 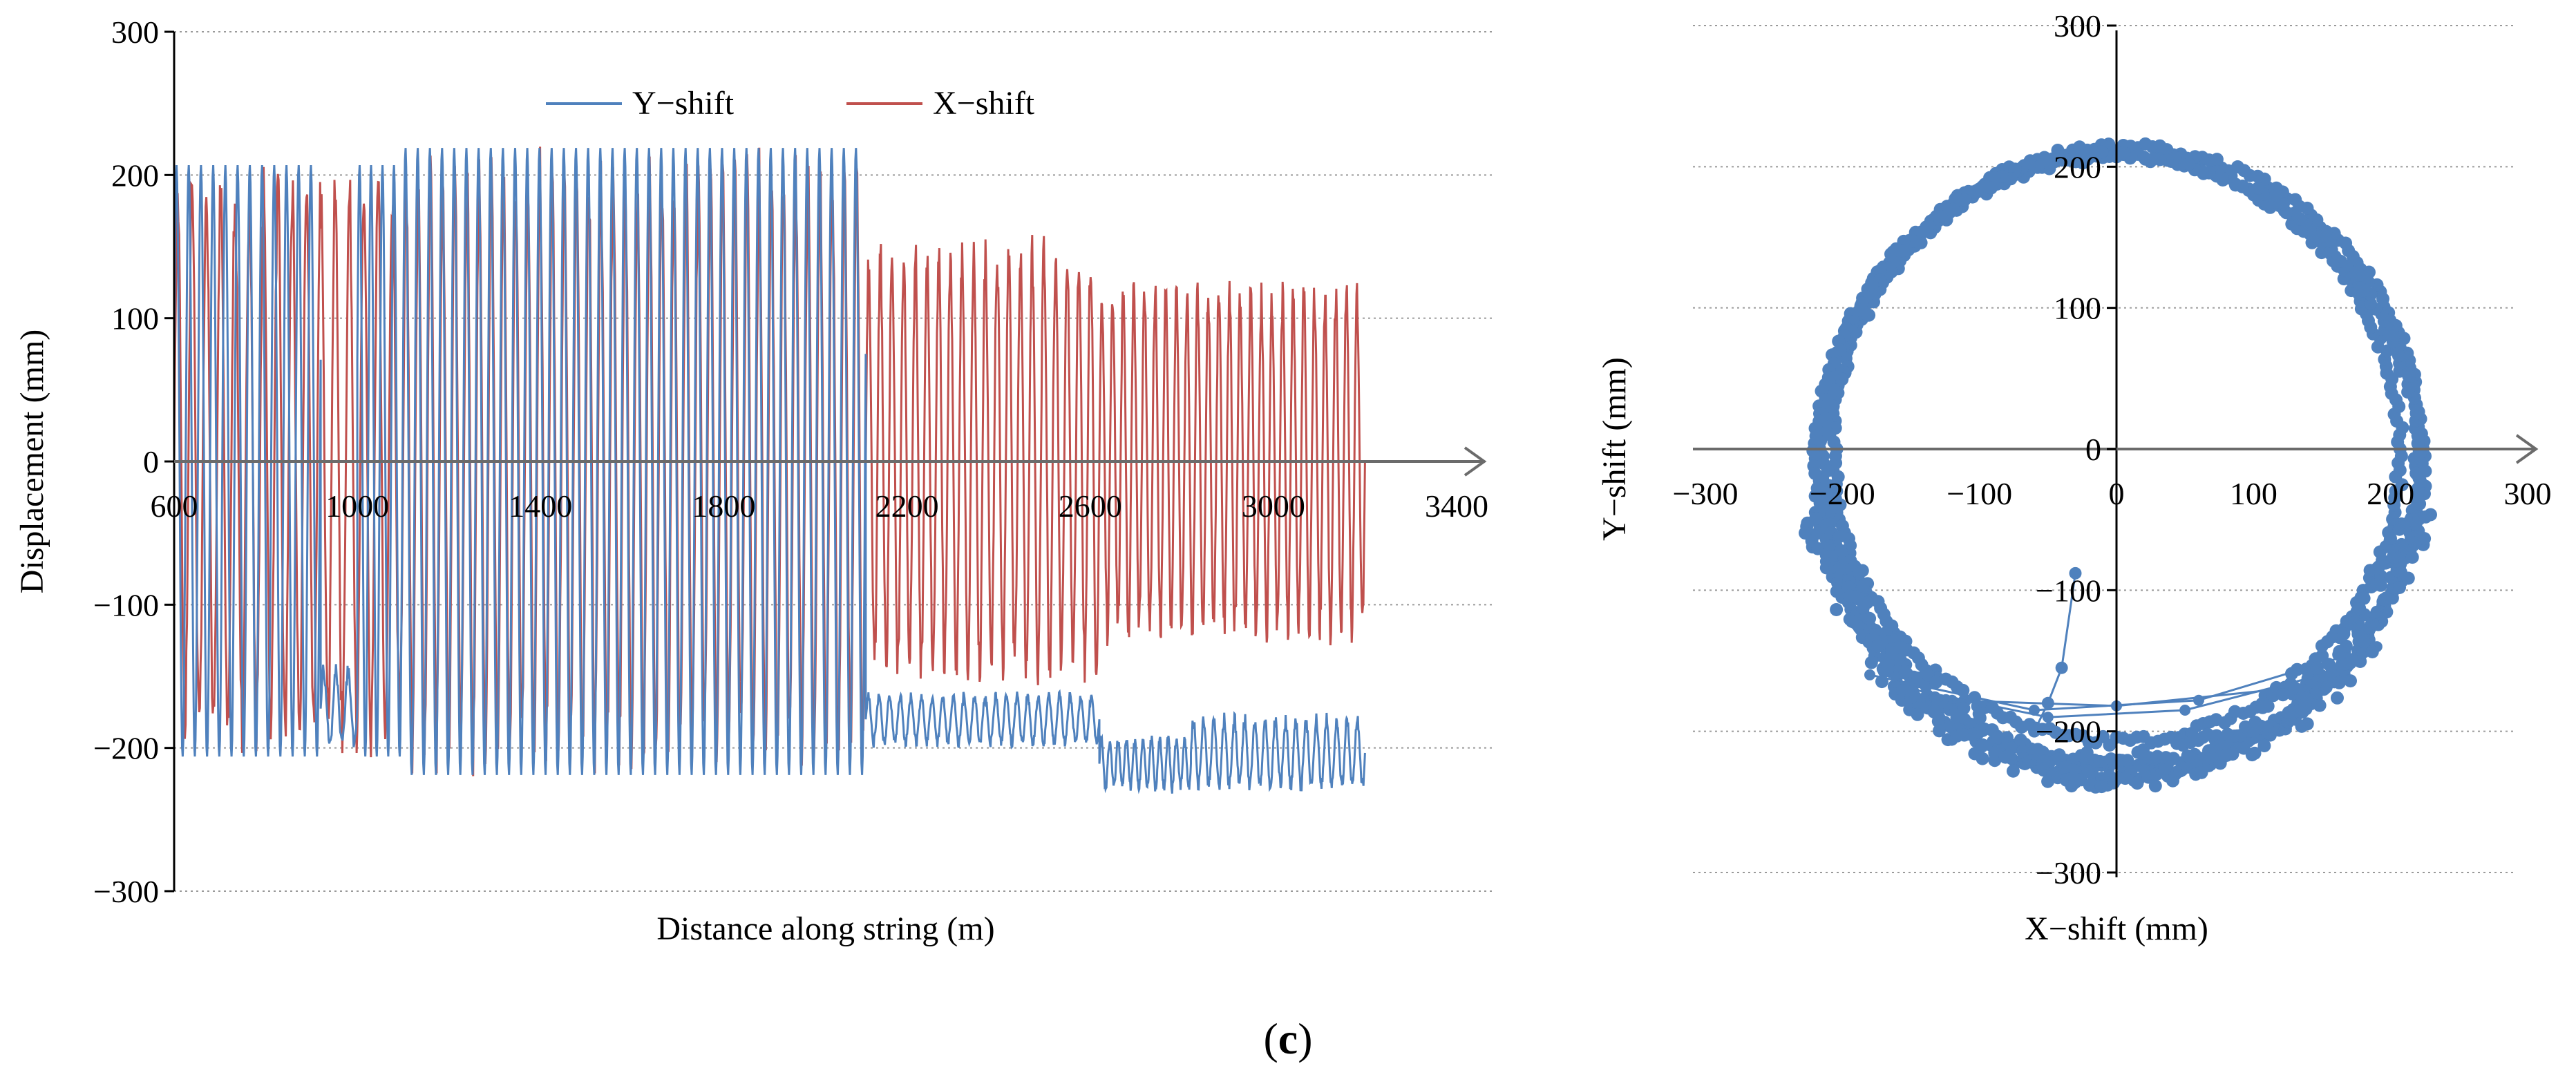 What do you see at coordinates (2077, 26) in the screenshot?
I see `right-y-tick-label: 300` at bounding box center [2077, 26].